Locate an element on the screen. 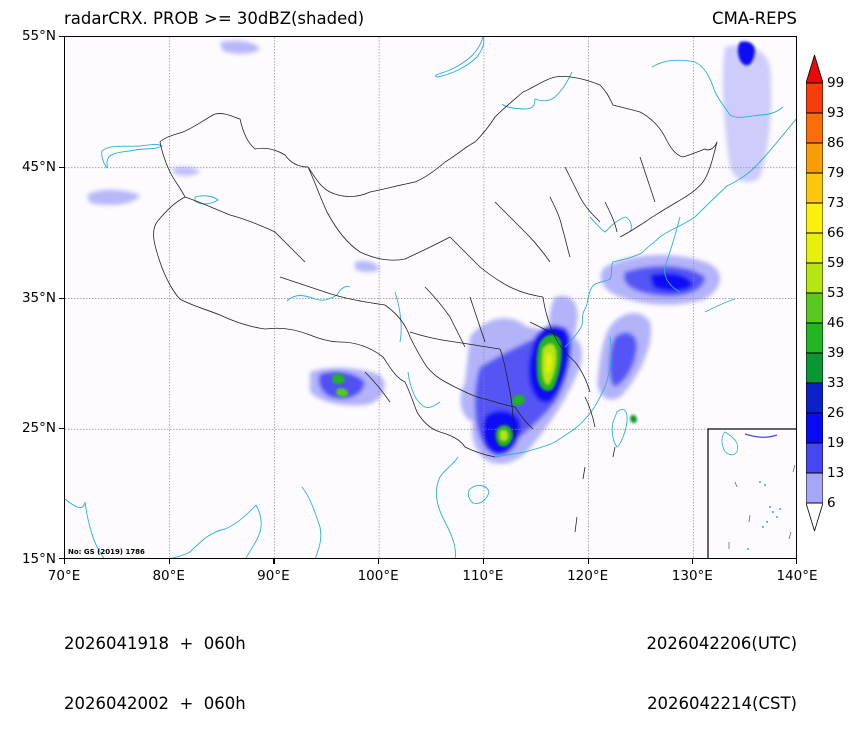 The image size is (860, 734). x-label-140e: 140°E is located at coordinates (797, 576).